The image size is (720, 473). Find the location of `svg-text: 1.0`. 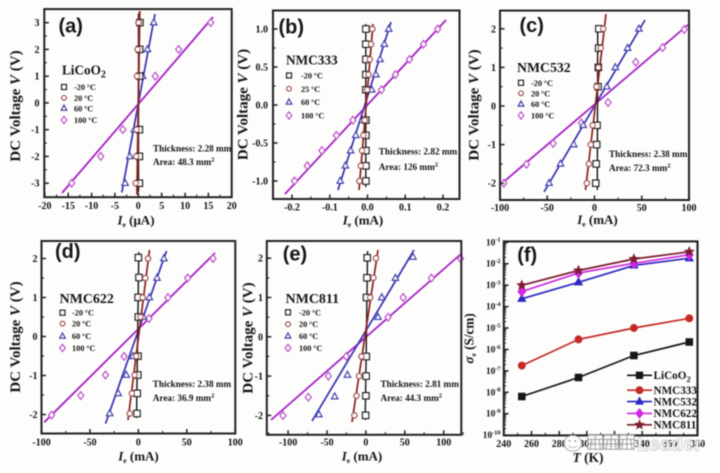

svg-text: 1.0 is located at coordinates (262, 30).